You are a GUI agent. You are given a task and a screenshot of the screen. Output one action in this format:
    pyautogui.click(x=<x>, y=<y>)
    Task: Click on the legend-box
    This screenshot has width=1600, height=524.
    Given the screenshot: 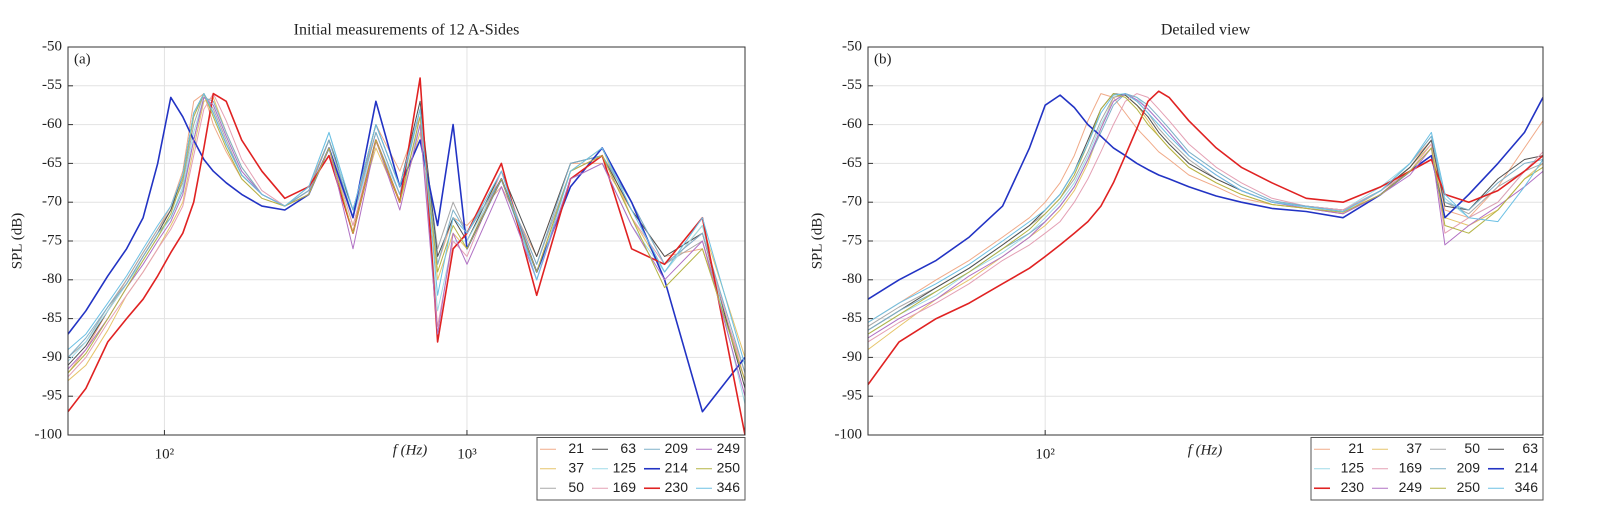 What is the action you would take?
    pyautogui.click(x=1427, y=469)
    